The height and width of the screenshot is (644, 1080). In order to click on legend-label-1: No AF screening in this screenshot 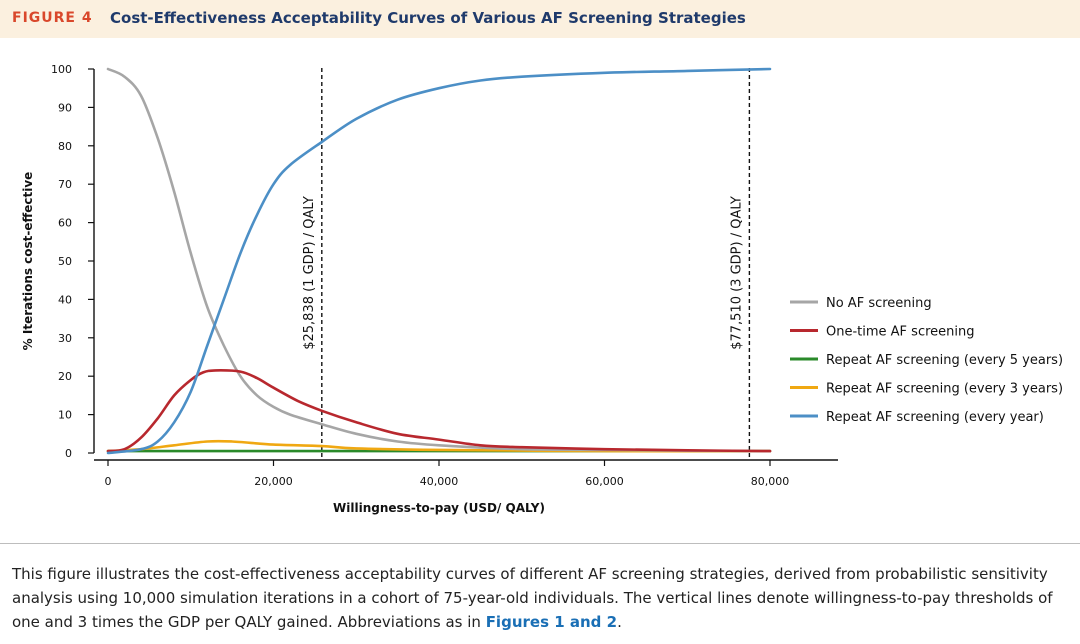, I will do `click(879, 303)`.